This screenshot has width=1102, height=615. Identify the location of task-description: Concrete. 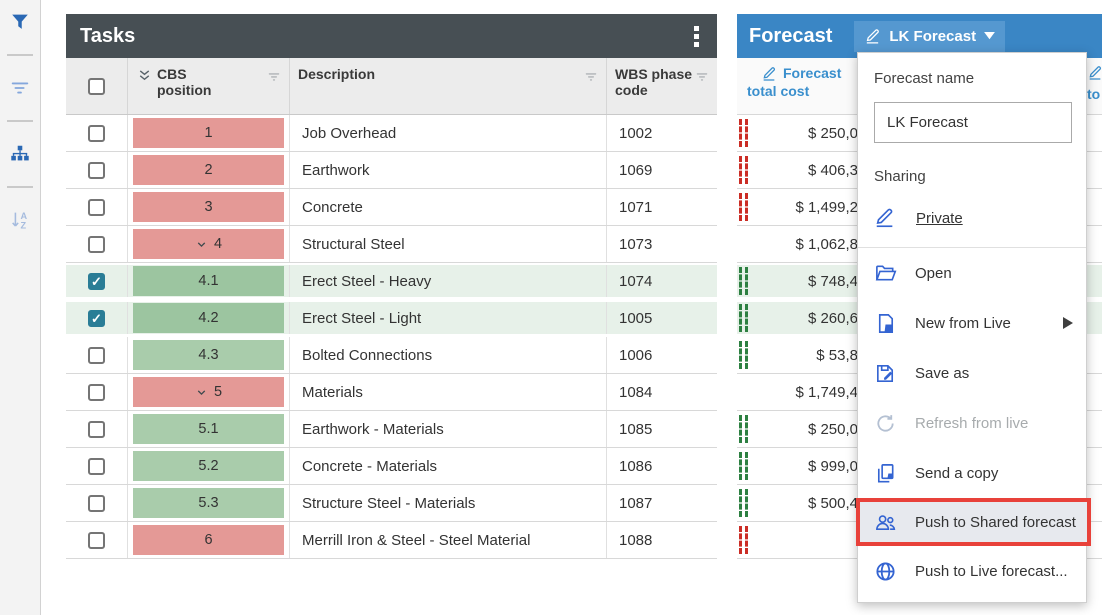
(448, 207).